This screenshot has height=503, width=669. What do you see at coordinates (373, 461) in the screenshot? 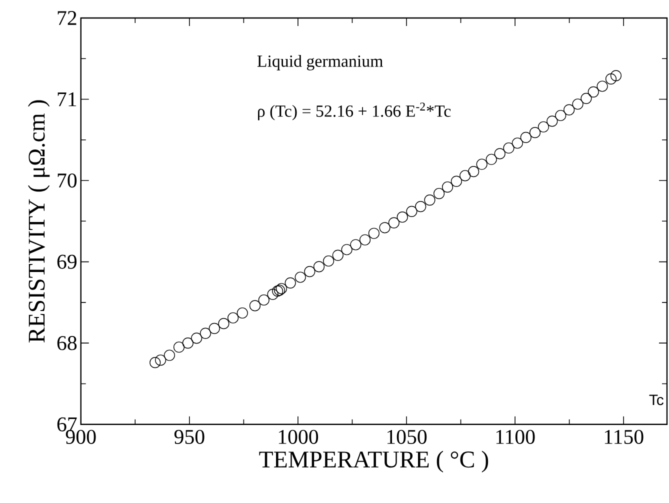
I see `x-axis-title: TEMPERATURE ( °C )` at bounding box center [373, 461].